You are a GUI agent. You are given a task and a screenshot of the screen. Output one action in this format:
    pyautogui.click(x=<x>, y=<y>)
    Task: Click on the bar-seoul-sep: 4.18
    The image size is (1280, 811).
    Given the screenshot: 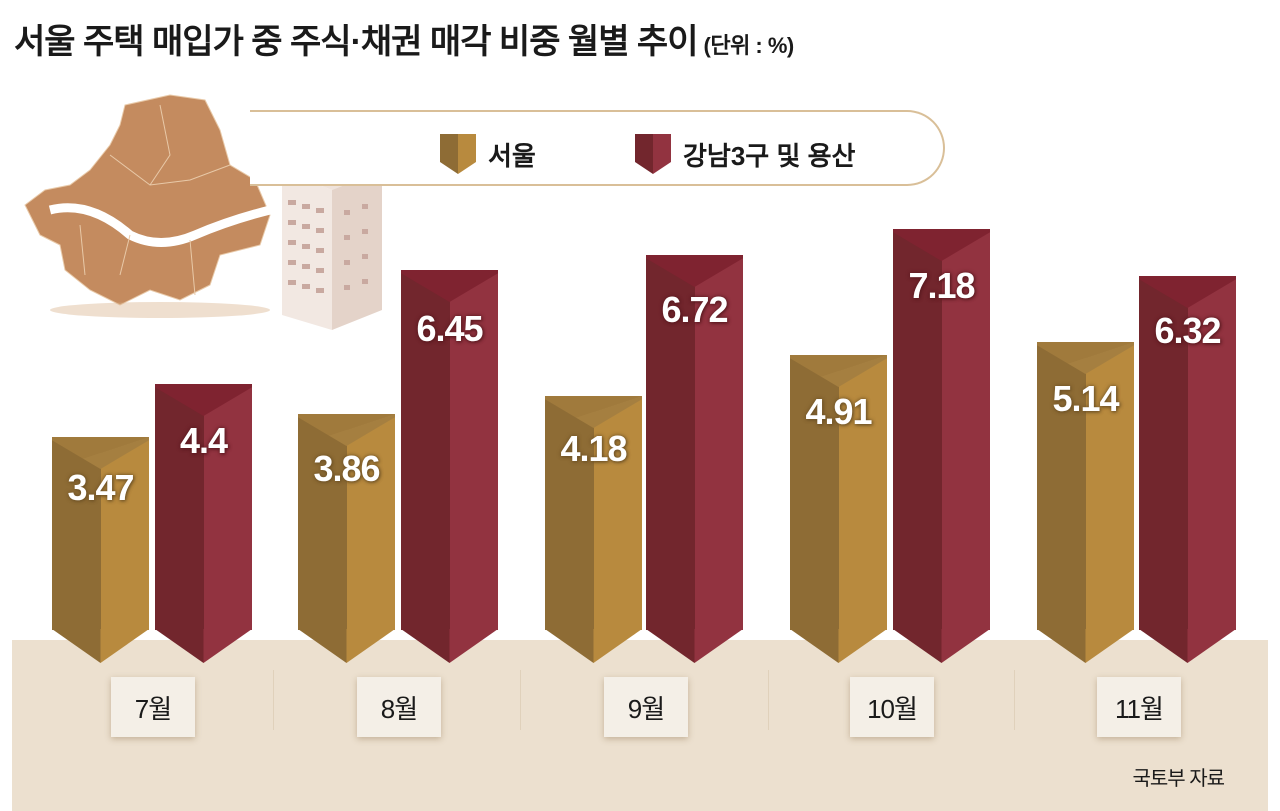 What is the action you would take?
    pyautogui.click(x=593, y=529)
    